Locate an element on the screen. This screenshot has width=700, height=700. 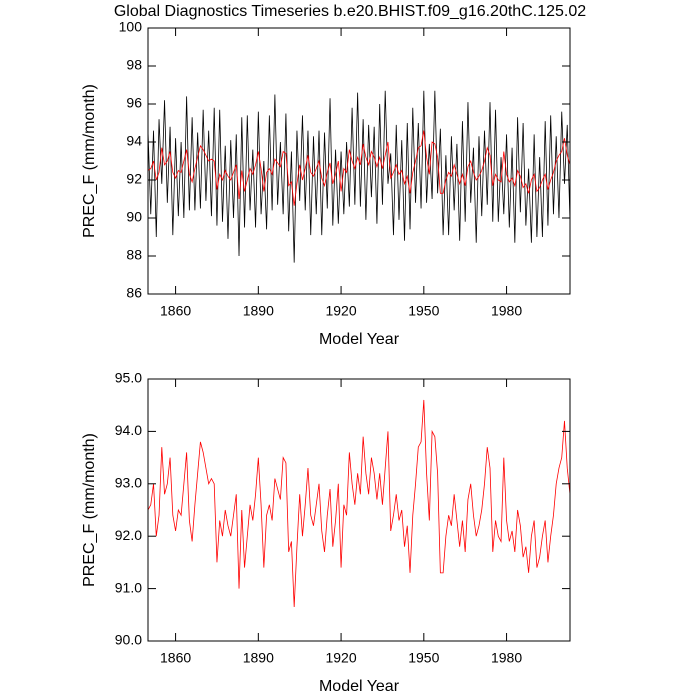
y-tick-label: 94 is located at coordinates (134, 141).